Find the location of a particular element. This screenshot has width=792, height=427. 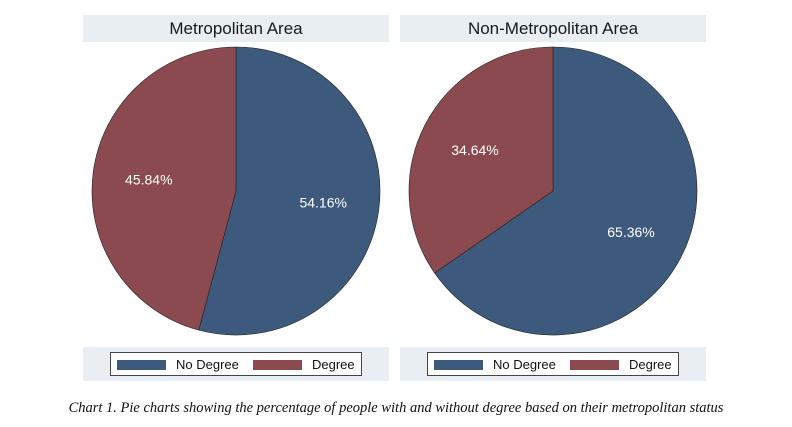

slice-label-degree: 34.64% is located at coordinates (474, 150).